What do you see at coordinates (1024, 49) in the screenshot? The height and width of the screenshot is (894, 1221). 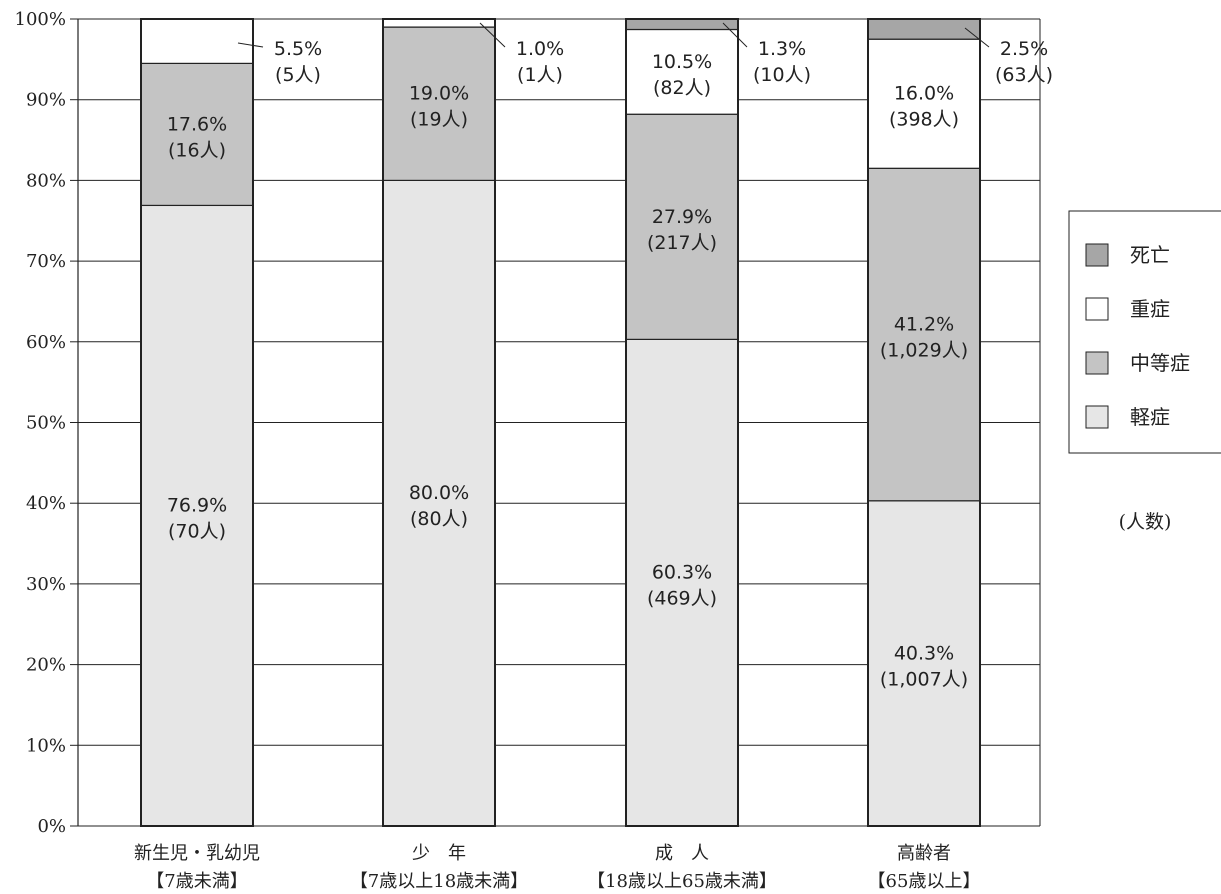 I see `data-label: 2.5%` at bounding box center [1024, 49].